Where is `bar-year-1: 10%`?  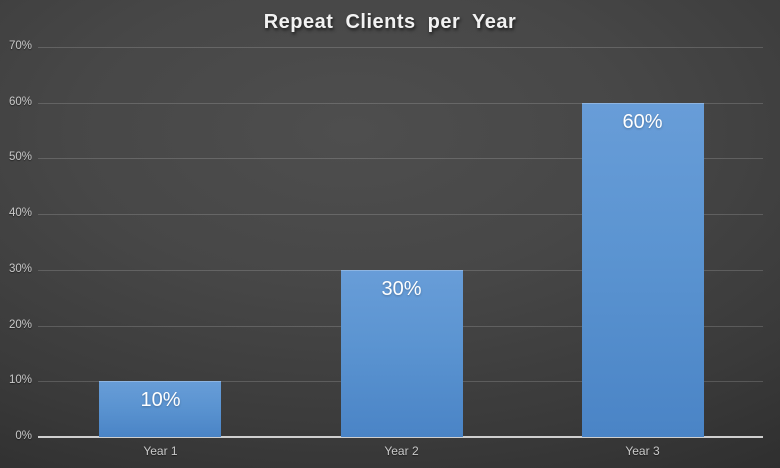
bar-year-1: 10% is located at coordinates (160, 409).